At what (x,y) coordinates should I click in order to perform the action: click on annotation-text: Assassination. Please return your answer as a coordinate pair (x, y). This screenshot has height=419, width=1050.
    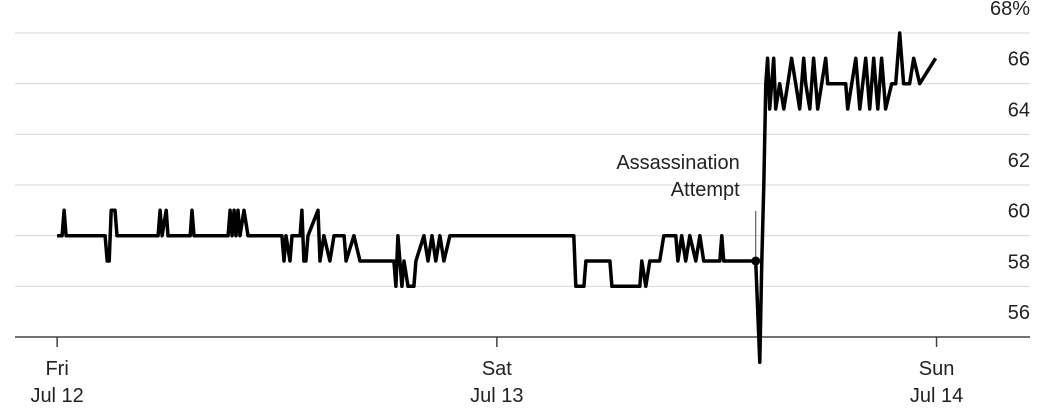
    Looking at the image, I should click on (677, 163).